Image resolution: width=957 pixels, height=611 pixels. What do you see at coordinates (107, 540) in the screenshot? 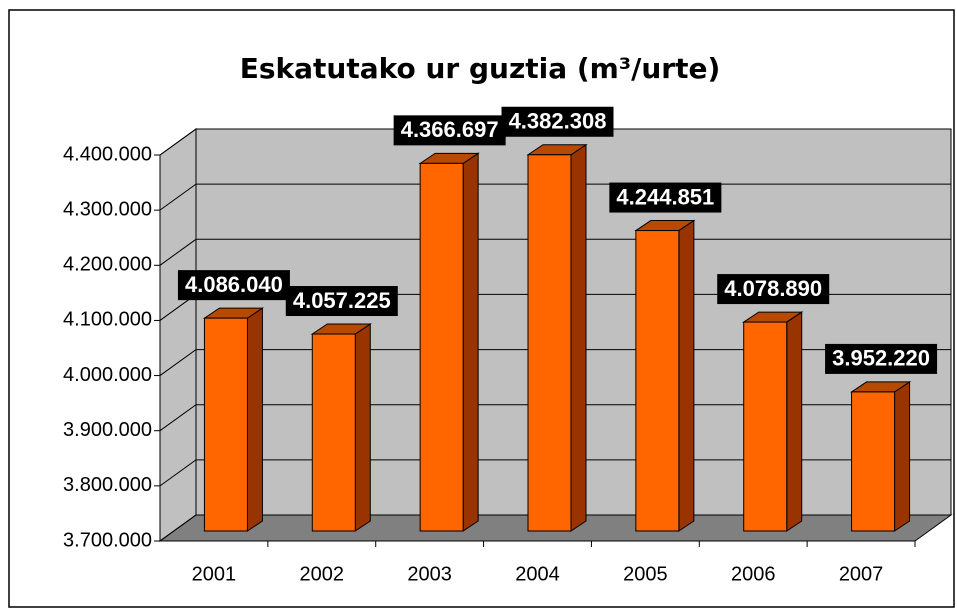
I see `y-tick-label: 3.700.000` at bounding box center [107, 540].